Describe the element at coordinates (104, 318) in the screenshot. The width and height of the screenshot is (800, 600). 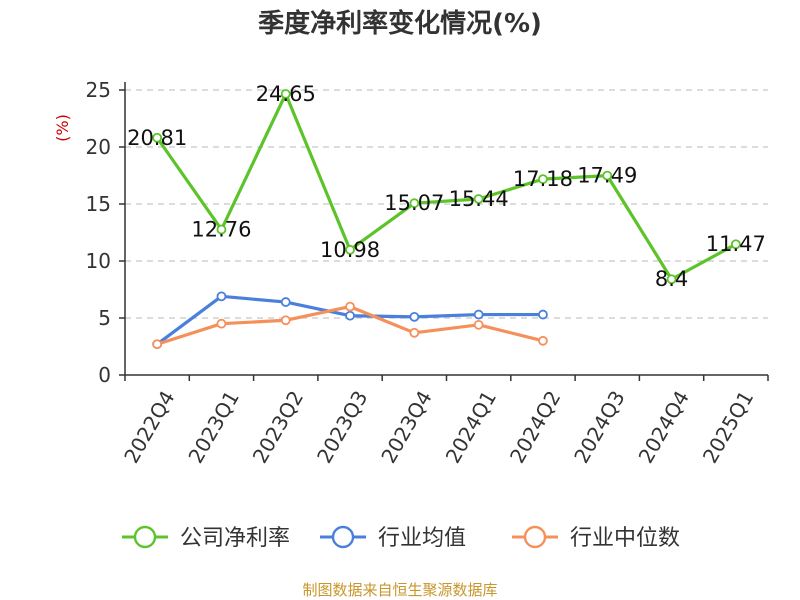
I see `y-tick-label: 5` at that location.